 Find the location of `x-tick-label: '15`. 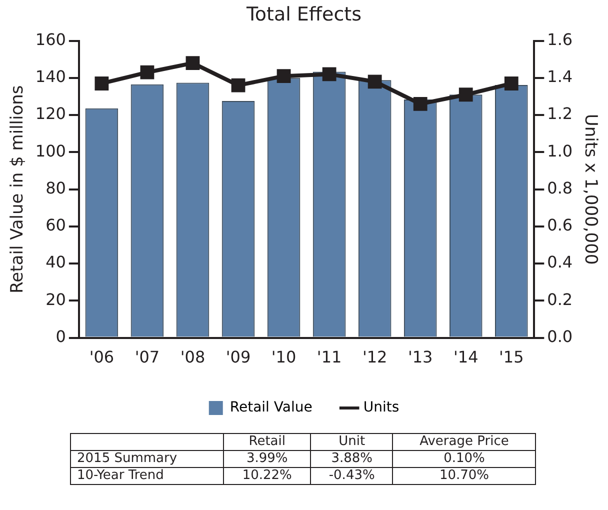

x-tick-label: '15 is located at coordinates (511, 357).